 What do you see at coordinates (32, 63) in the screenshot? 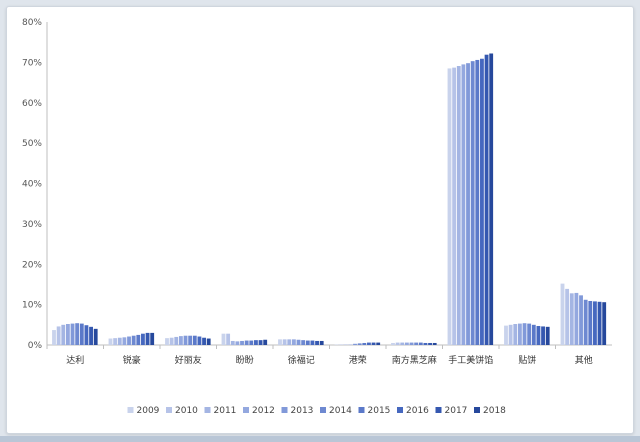
I see `y-tick-label: 70%` at bounding box center [32, 63].